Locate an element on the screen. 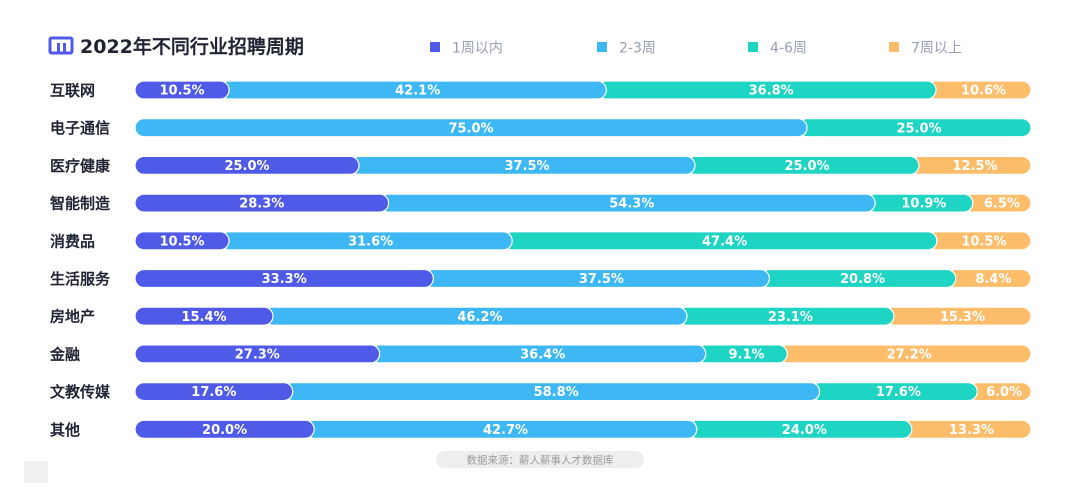 This screenshot has width=1080, height=500. bar-row: 互联网 10.5% 42.1% 36.8% 10.6% is located at coordinates (541, 90).